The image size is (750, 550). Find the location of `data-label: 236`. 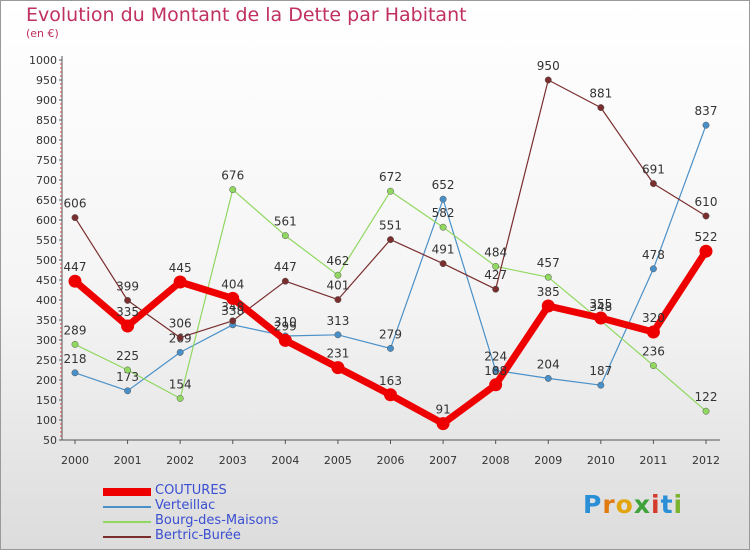

data-label: 236 is located at coordinates (653, 352).